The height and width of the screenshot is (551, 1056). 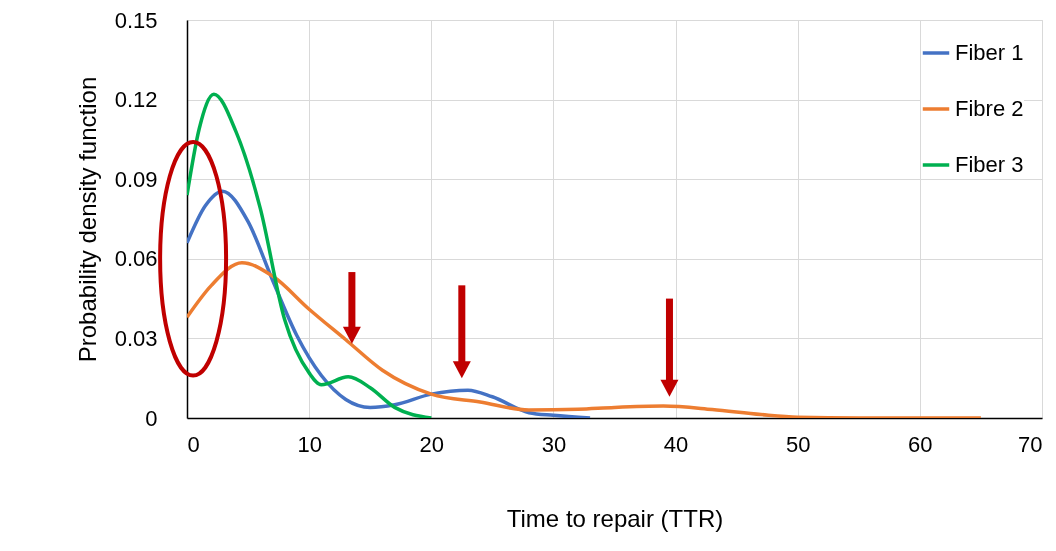 What do you see at coordinates (136, 179) in the screenshot?
I see `y-tick-label: 0.09` at bounding box center [136, 179].